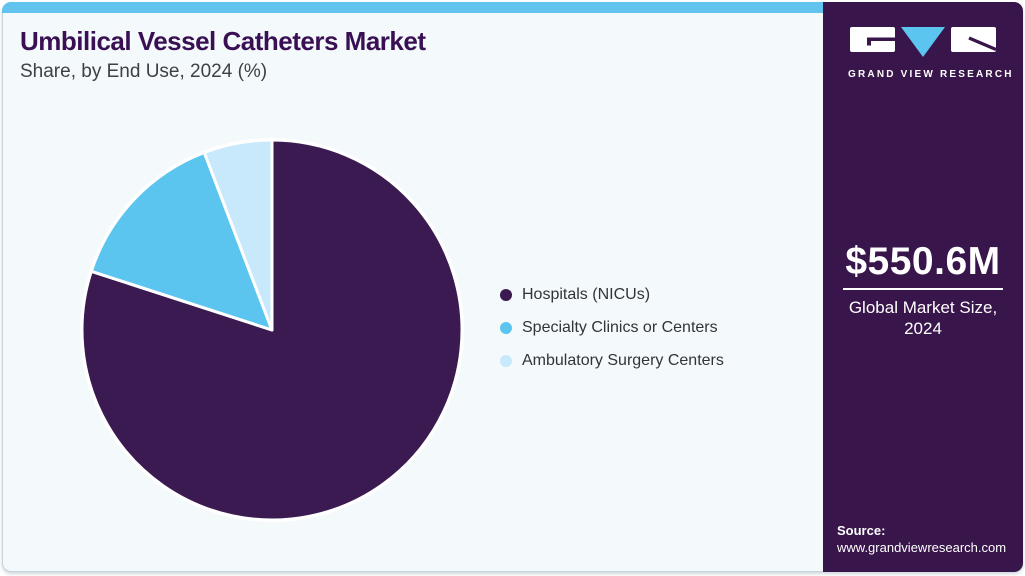  What do you see at coordinates (923, 42) in the screenshot?
I see `gvr-logo-icon` at bounding box center [923, 42].